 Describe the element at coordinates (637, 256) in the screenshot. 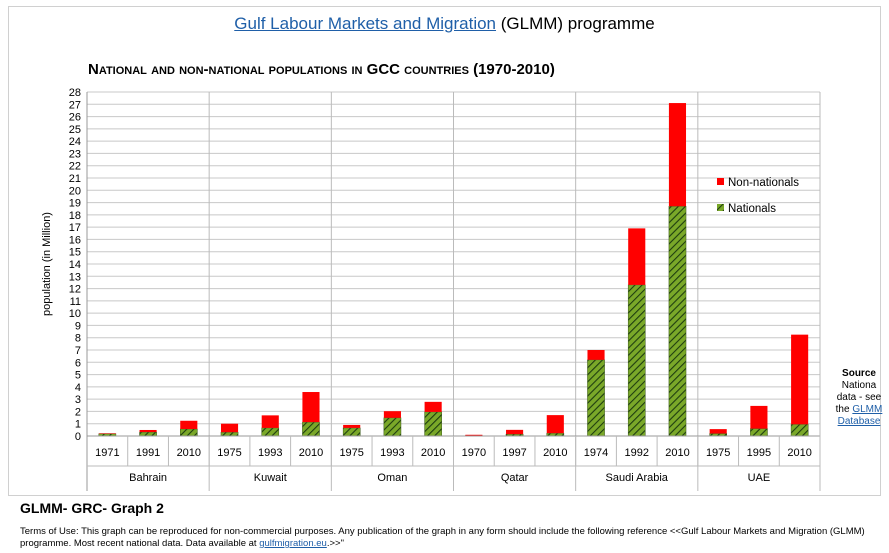

I see `bar-non-nationals-saudi-arabia-1992` at that location.